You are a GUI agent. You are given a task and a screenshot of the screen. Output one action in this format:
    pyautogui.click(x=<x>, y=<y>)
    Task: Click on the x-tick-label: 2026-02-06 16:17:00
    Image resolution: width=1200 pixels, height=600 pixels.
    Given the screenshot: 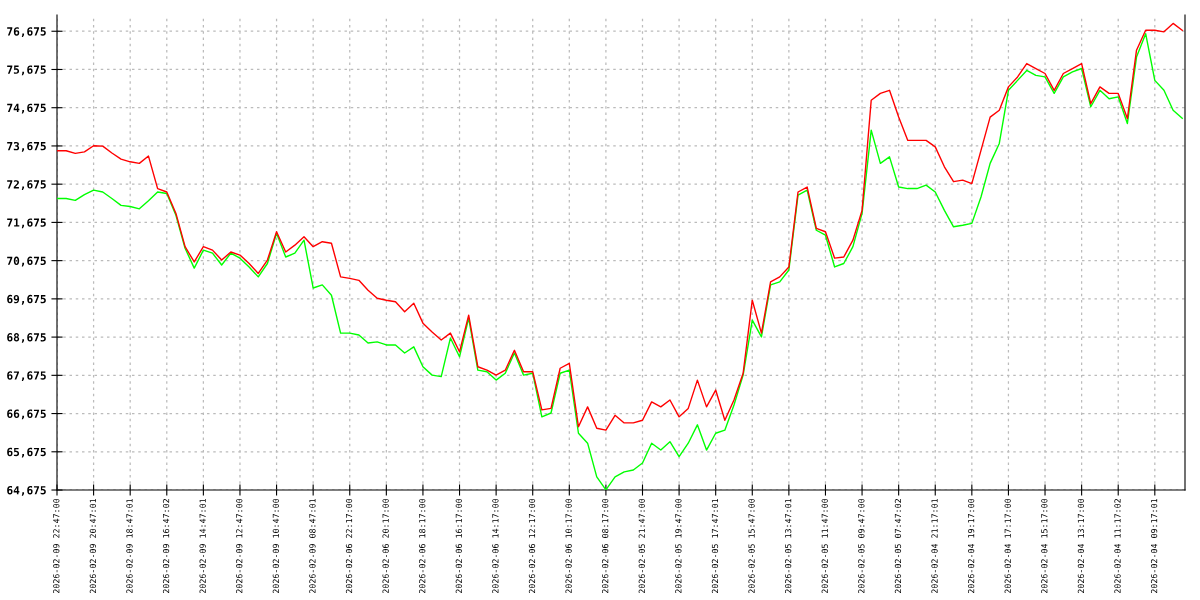 What is the action you would take?
    pyautogui.click(x=458, y=546)
    